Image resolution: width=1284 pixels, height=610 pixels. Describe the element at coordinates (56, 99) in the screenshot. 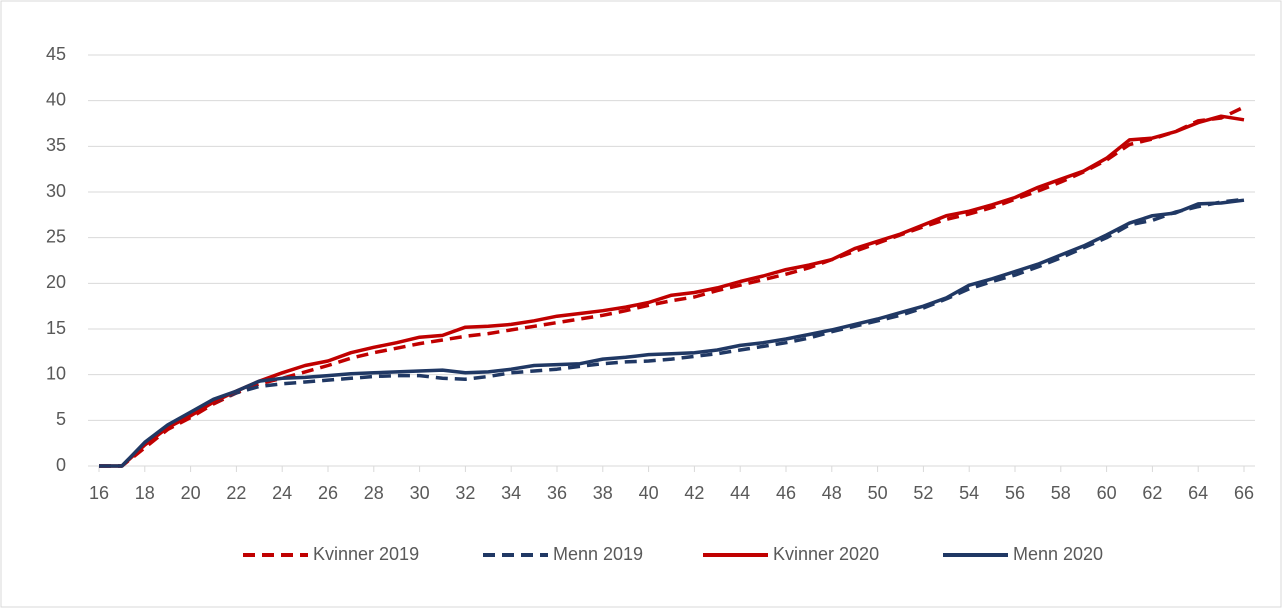

I see `y-tick-label: 40` at that location.